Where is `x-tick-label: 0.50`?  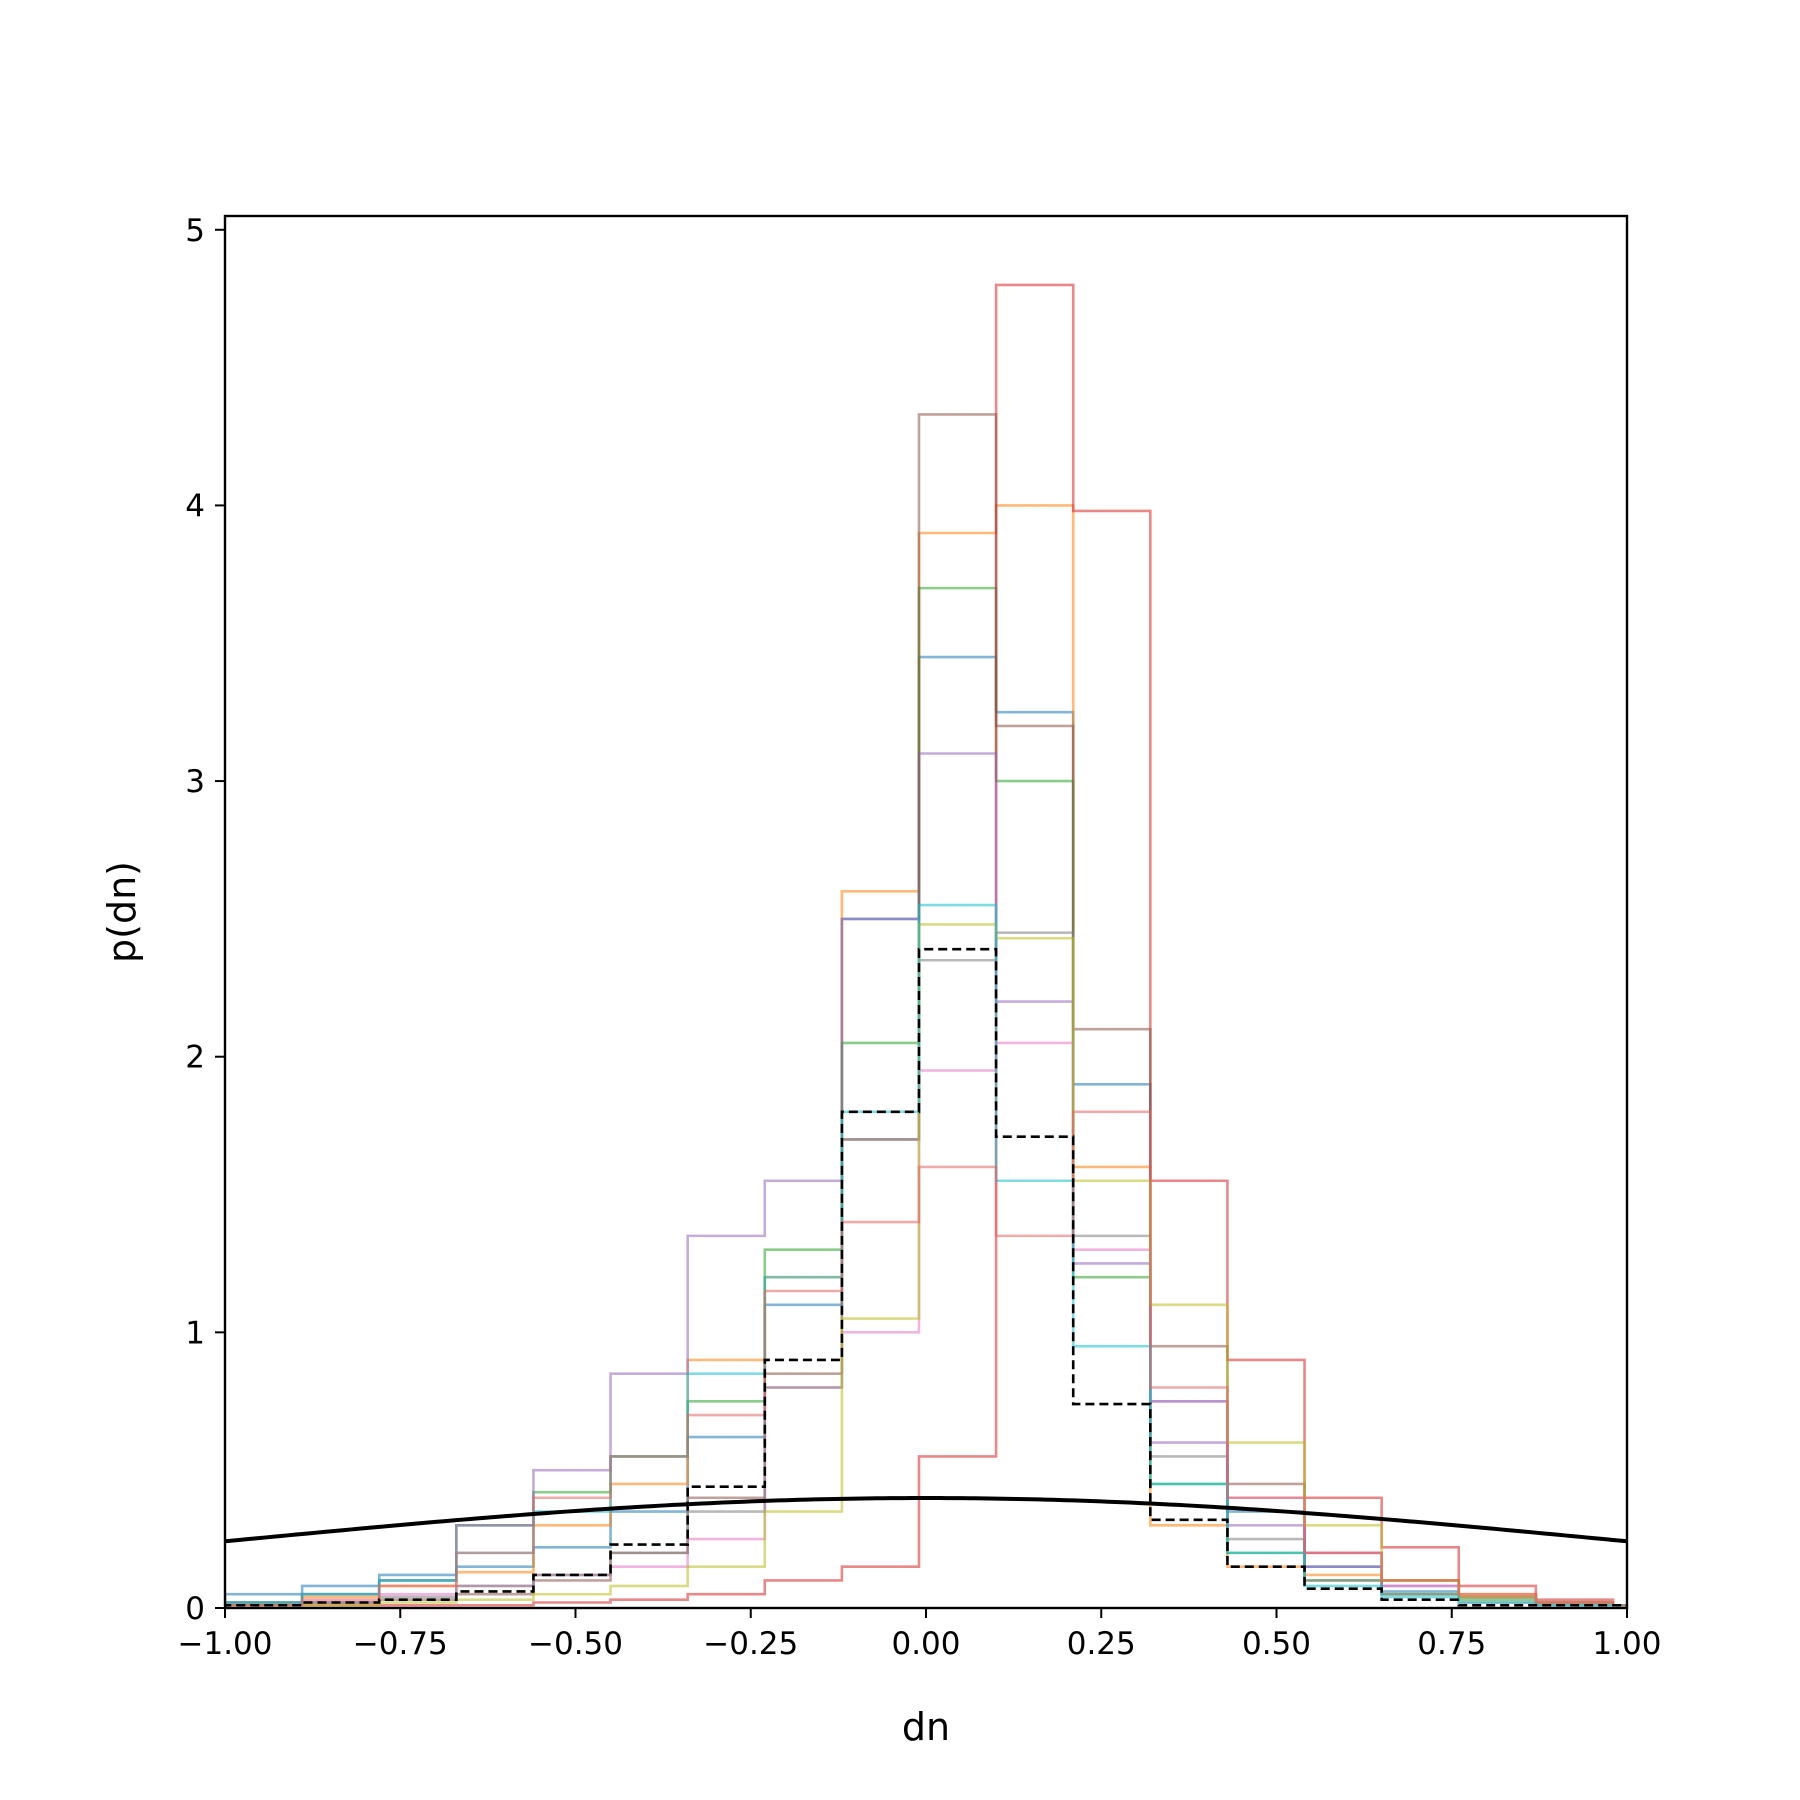 x-tick-label: 0.50 is located at coordinates (1276, 1644).